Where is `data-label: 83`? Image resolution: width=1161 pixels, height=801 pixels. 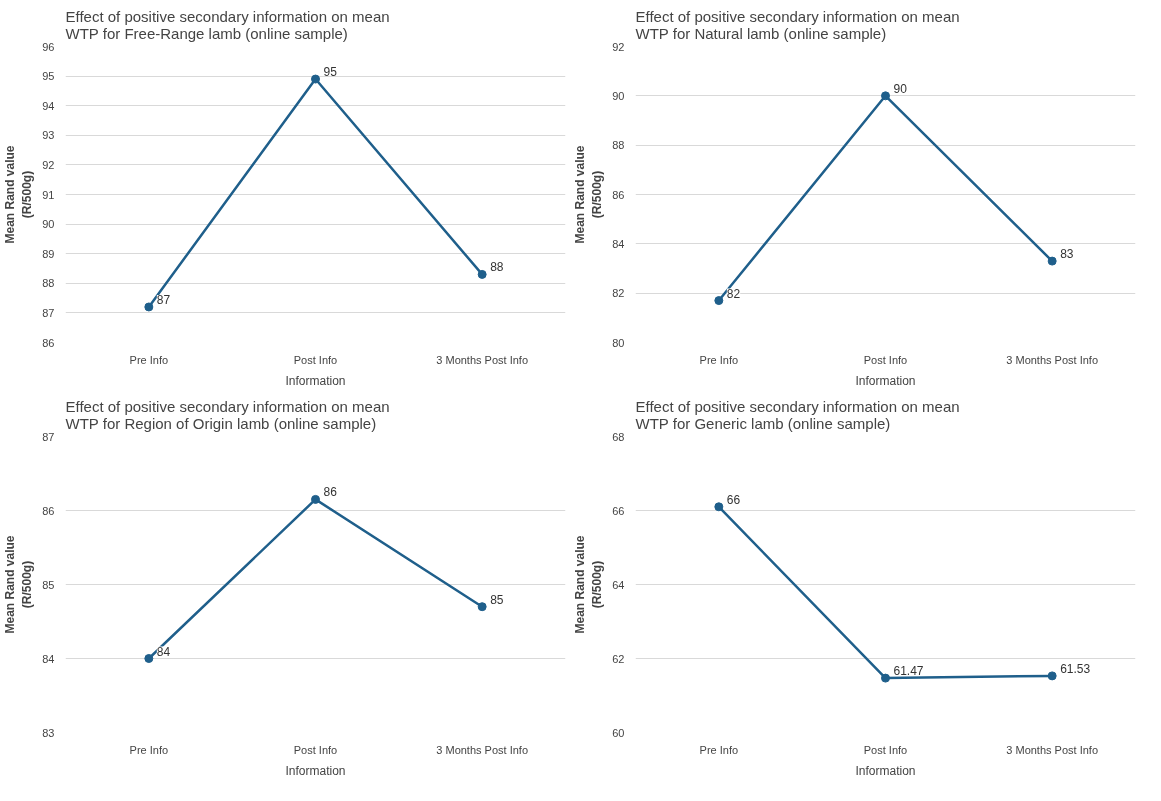
data-label: 83 is located at coordinates (1067, 254).